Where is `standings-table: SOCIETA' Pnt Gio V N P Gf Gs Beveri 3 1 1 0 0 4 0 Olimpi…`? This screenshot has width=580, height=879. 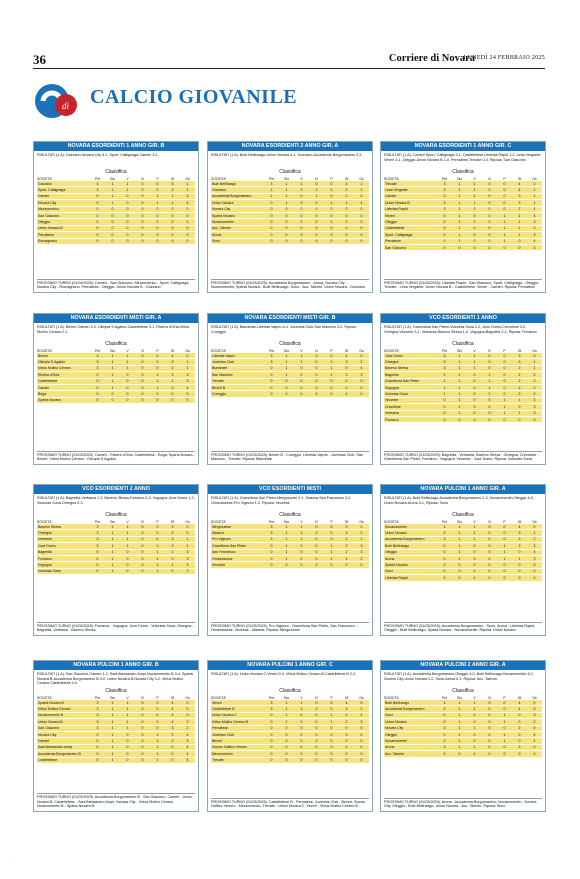
standings-table: SOCIETA' Pnt Gio V N P Gf Gs Beveri 3 1 1 0 0 4 0 Olimpi… is located at coordinates (116, 376).